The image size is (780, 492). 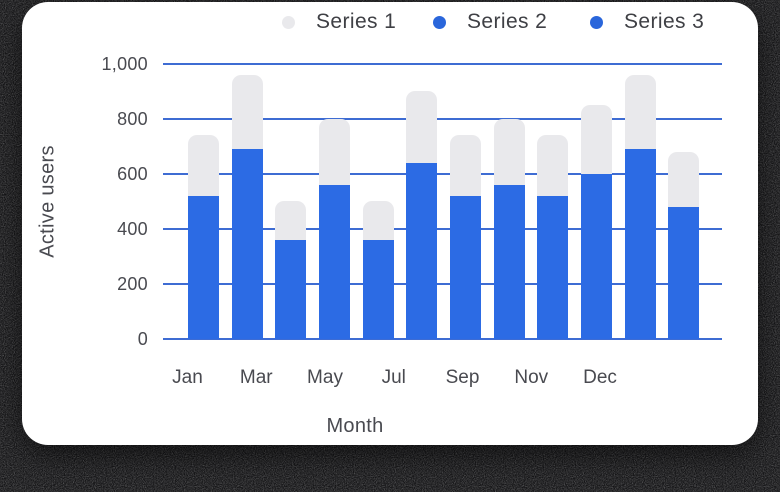 I want to click on legend-item-series-1: Series 1, so click(x=339, y=22).